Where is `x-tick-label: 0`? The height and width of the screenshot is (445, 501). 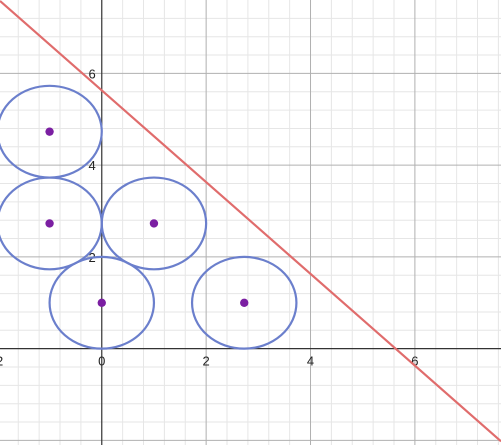
x-tick-label: 0 is located at coordinates (101, 361).